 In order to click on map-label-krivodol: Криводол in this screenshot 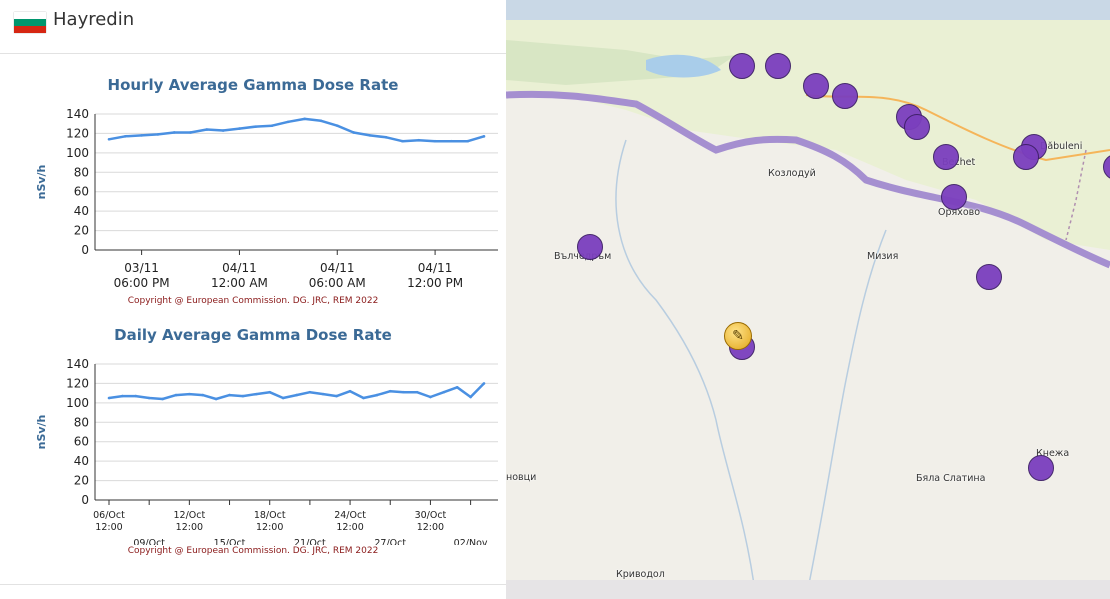, I will do `click(640, 574)`.